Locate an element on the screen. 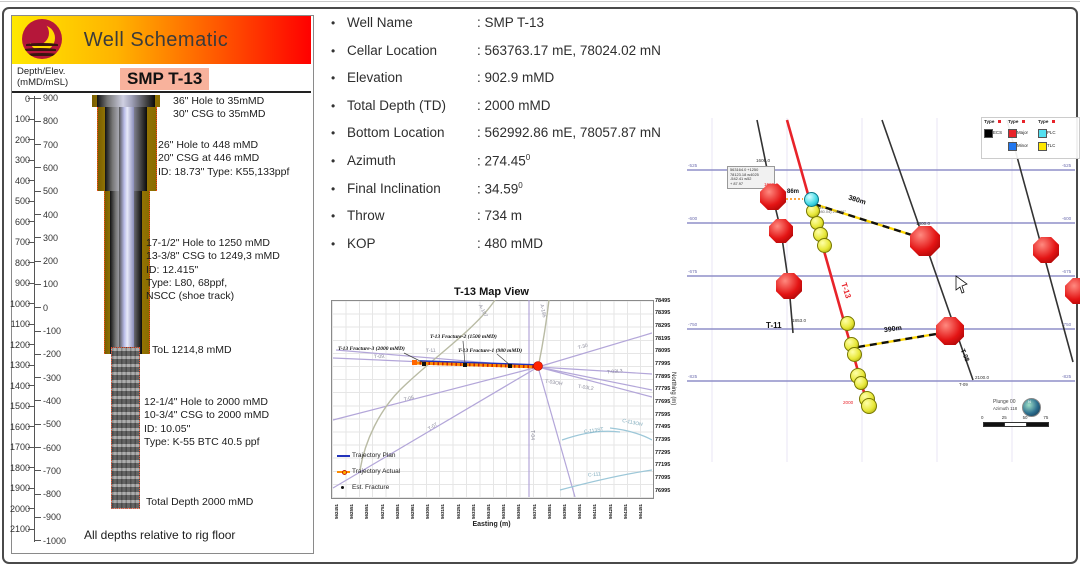 This screenshot has height=570, width=1080. xs-elevation-label-left: -825 is located at coordinates (693, 376).